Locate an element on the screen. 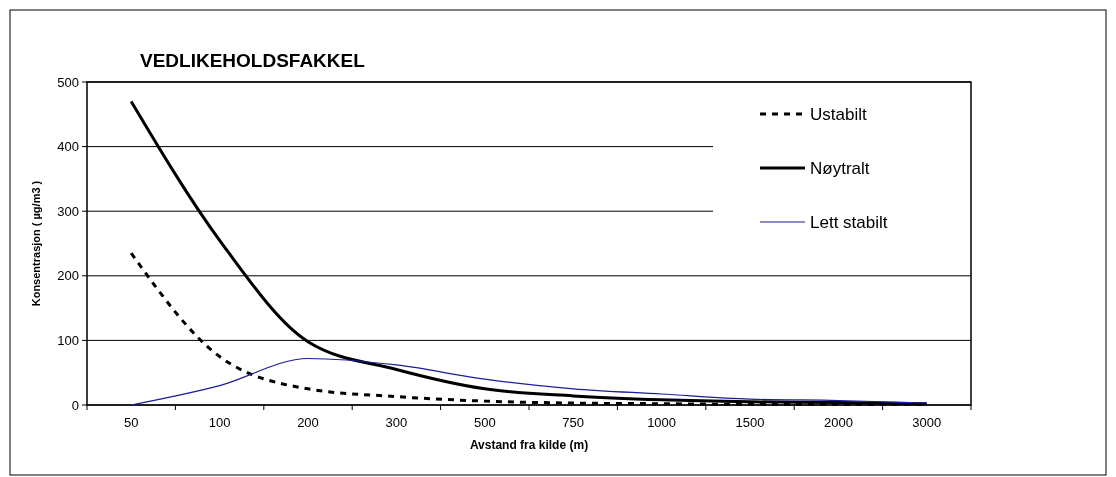 The image size is (1116, 477). x-tick-label: 3000 is located at coordinates (927, 422).